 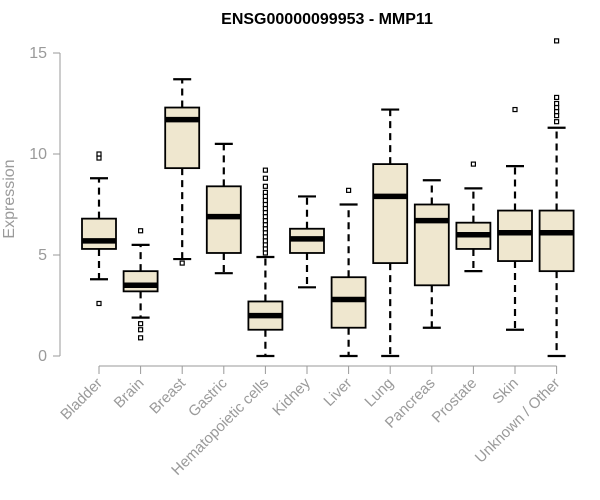 I want to click on chart-title: ENSG00000099953 - MMP11, so click(x=327, y=19).